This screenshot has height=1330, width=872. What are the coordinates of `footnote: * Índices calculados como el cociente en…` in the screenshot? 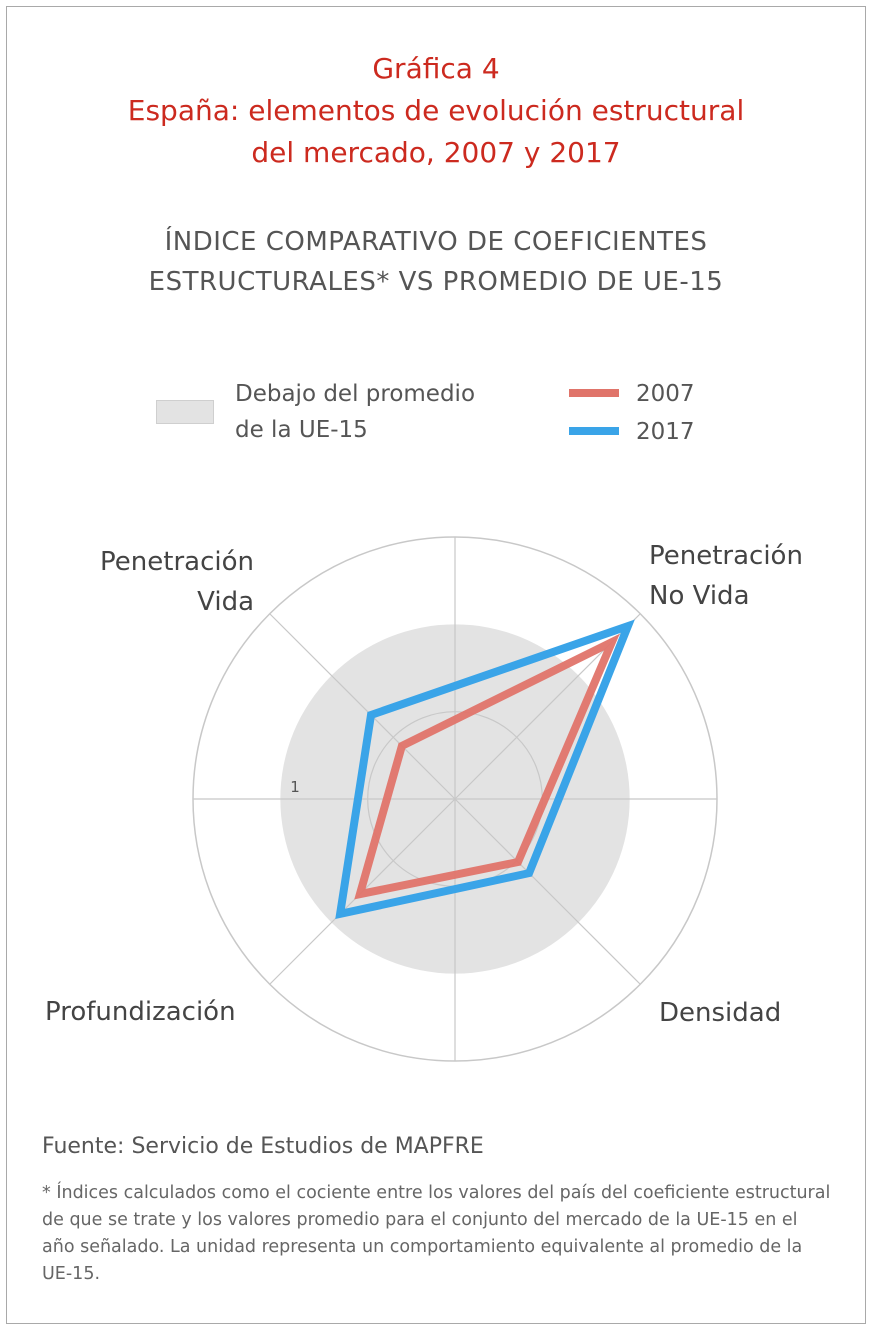 It's located at (436, 1233).